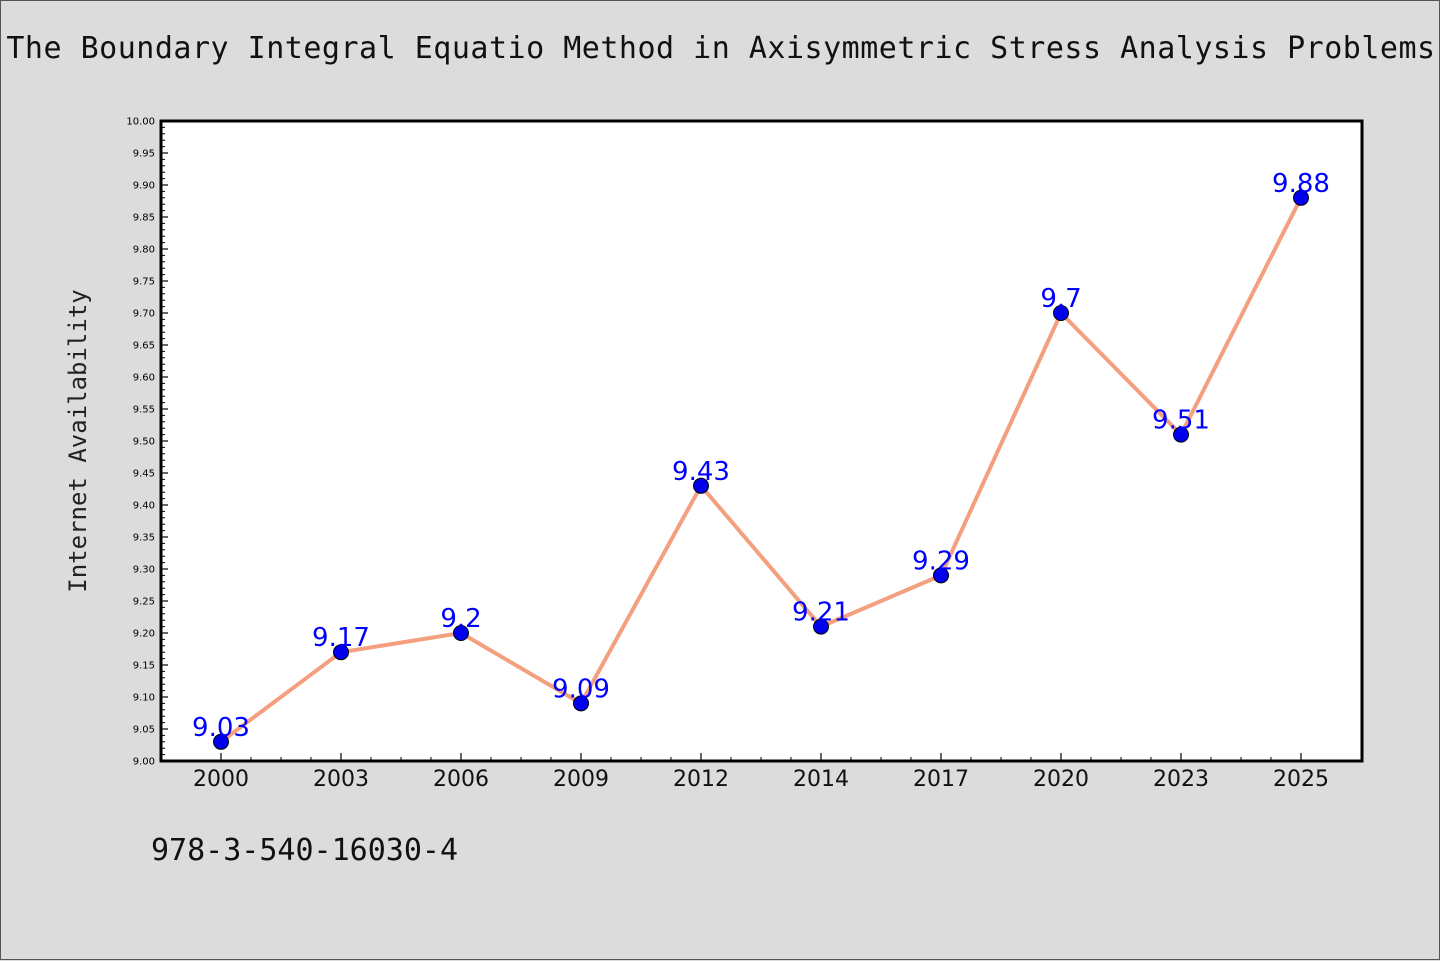 The width and height of the screenshot is (1440, 961). I want to click on y-tick-label: 9.45, so click(144, 474).